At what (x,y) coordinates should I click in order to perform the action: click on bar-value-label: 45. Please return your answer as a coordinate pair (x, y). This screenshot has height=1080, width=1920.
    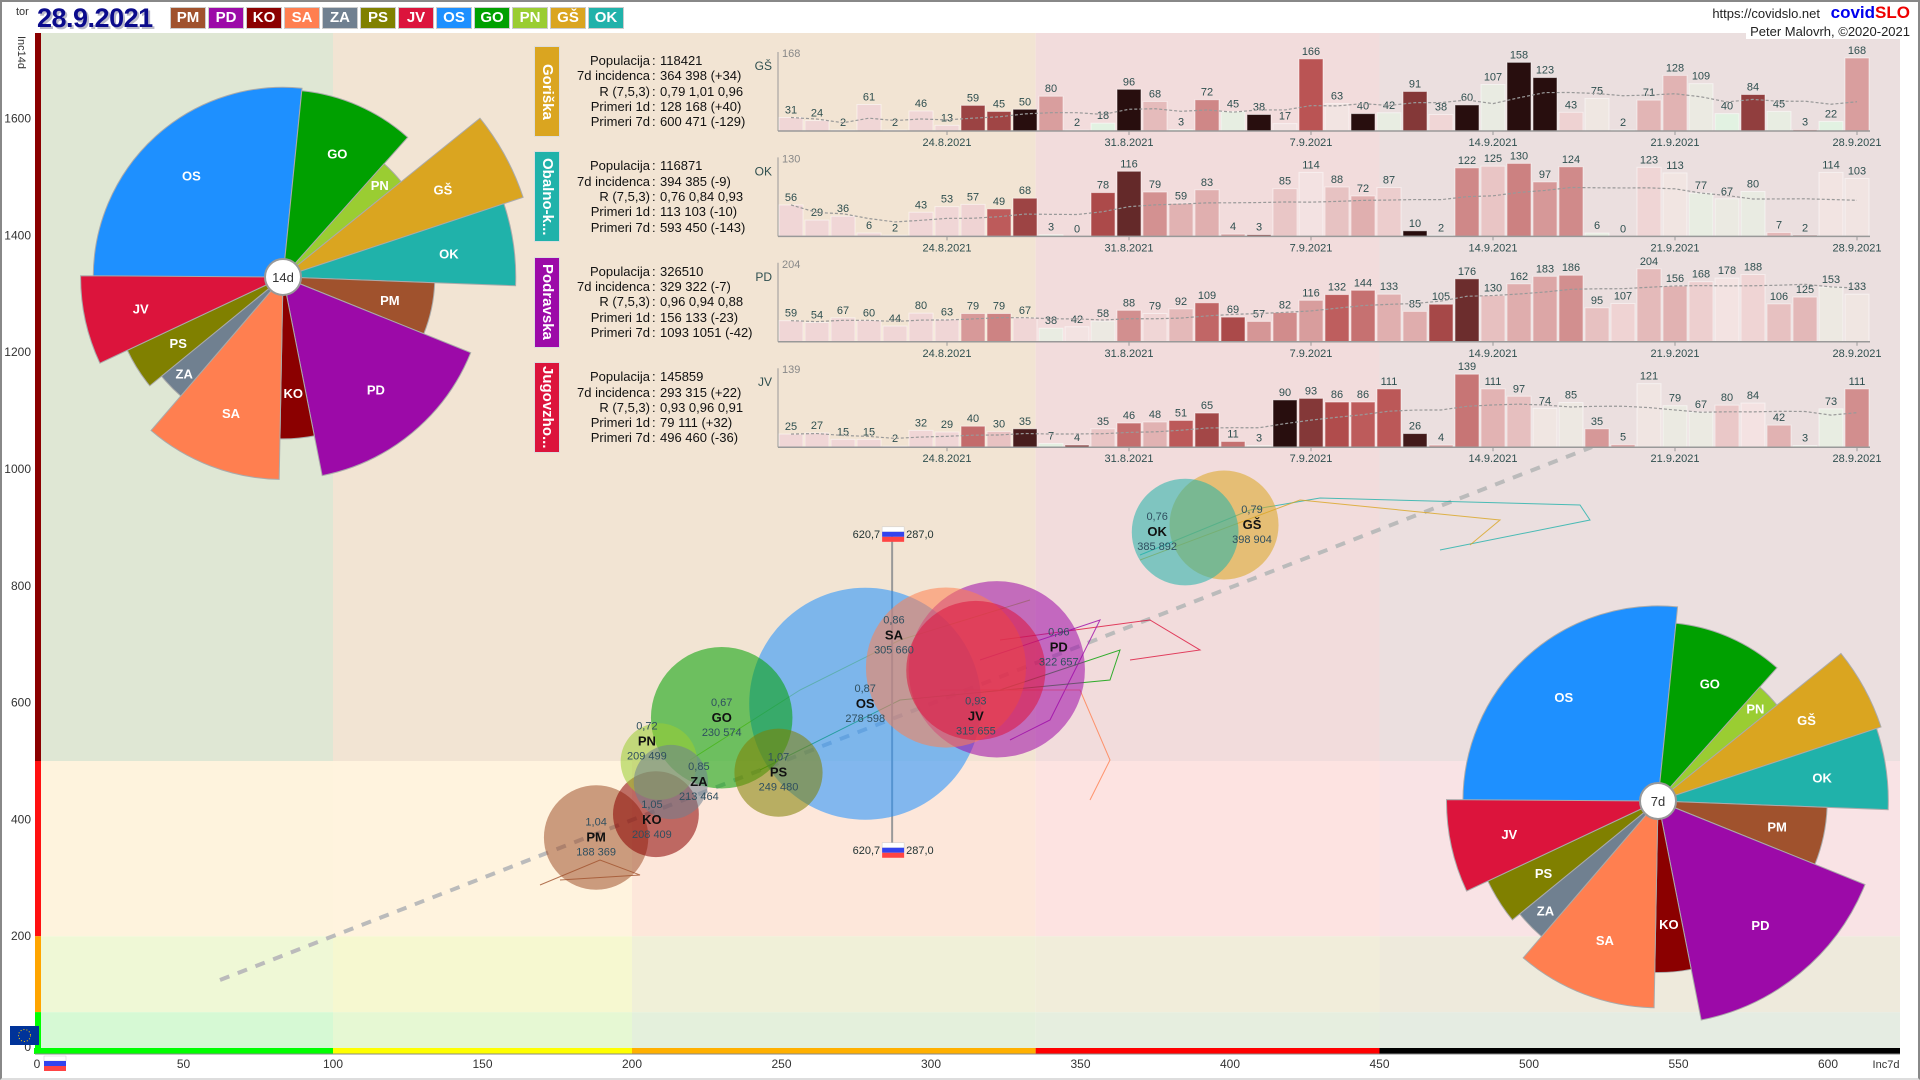
    Looking at the image, I should click on (999, 104).